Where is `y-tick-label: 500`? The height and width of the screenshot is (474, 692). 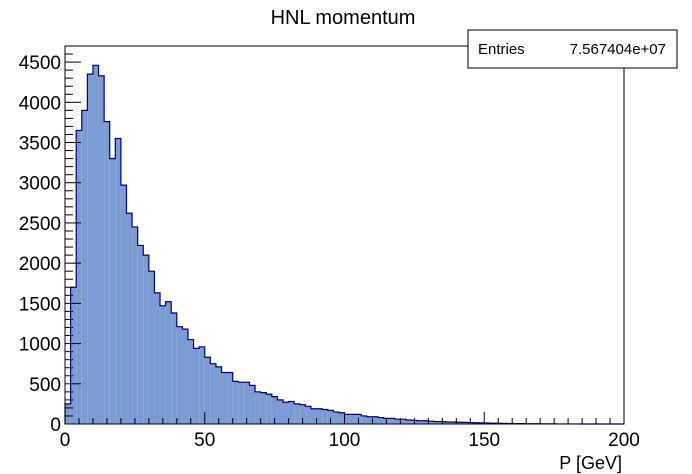 y-tick-label: 500 is located at coordinates (45, 385).